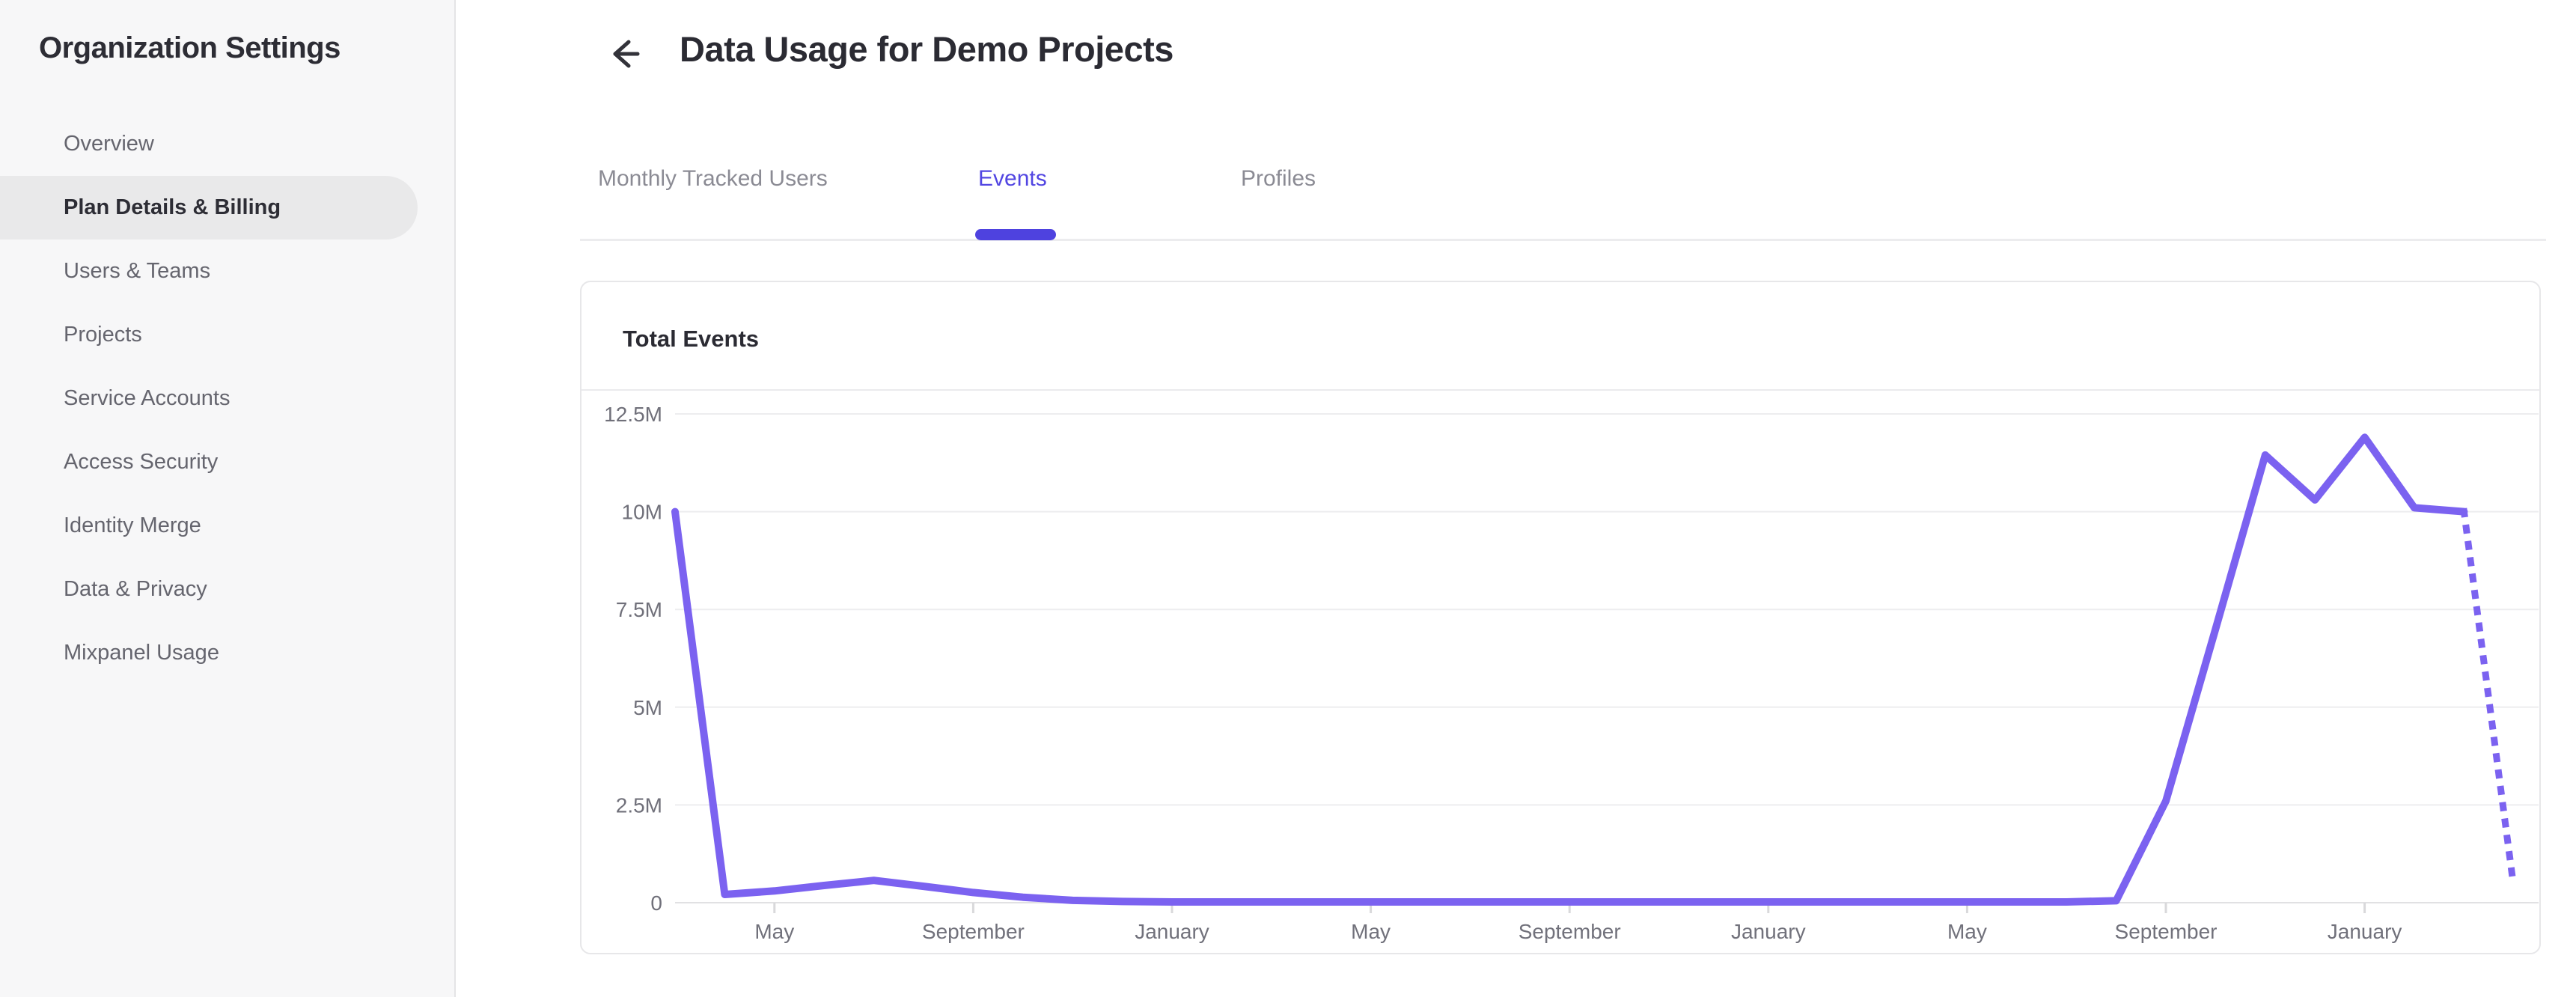 This screenshot has height=997, width=2576. I want to click on sidebar-item-plan-details-billing: Plan Details & Billing, so click(209, 208).